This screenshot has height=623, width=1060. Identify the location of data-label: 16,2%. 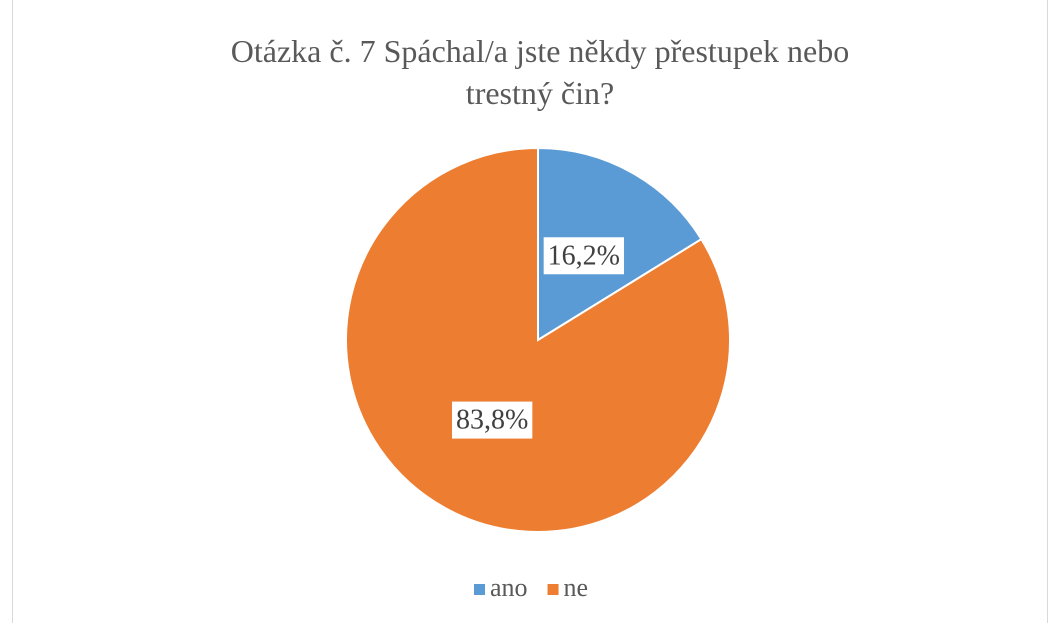
(584, 255).